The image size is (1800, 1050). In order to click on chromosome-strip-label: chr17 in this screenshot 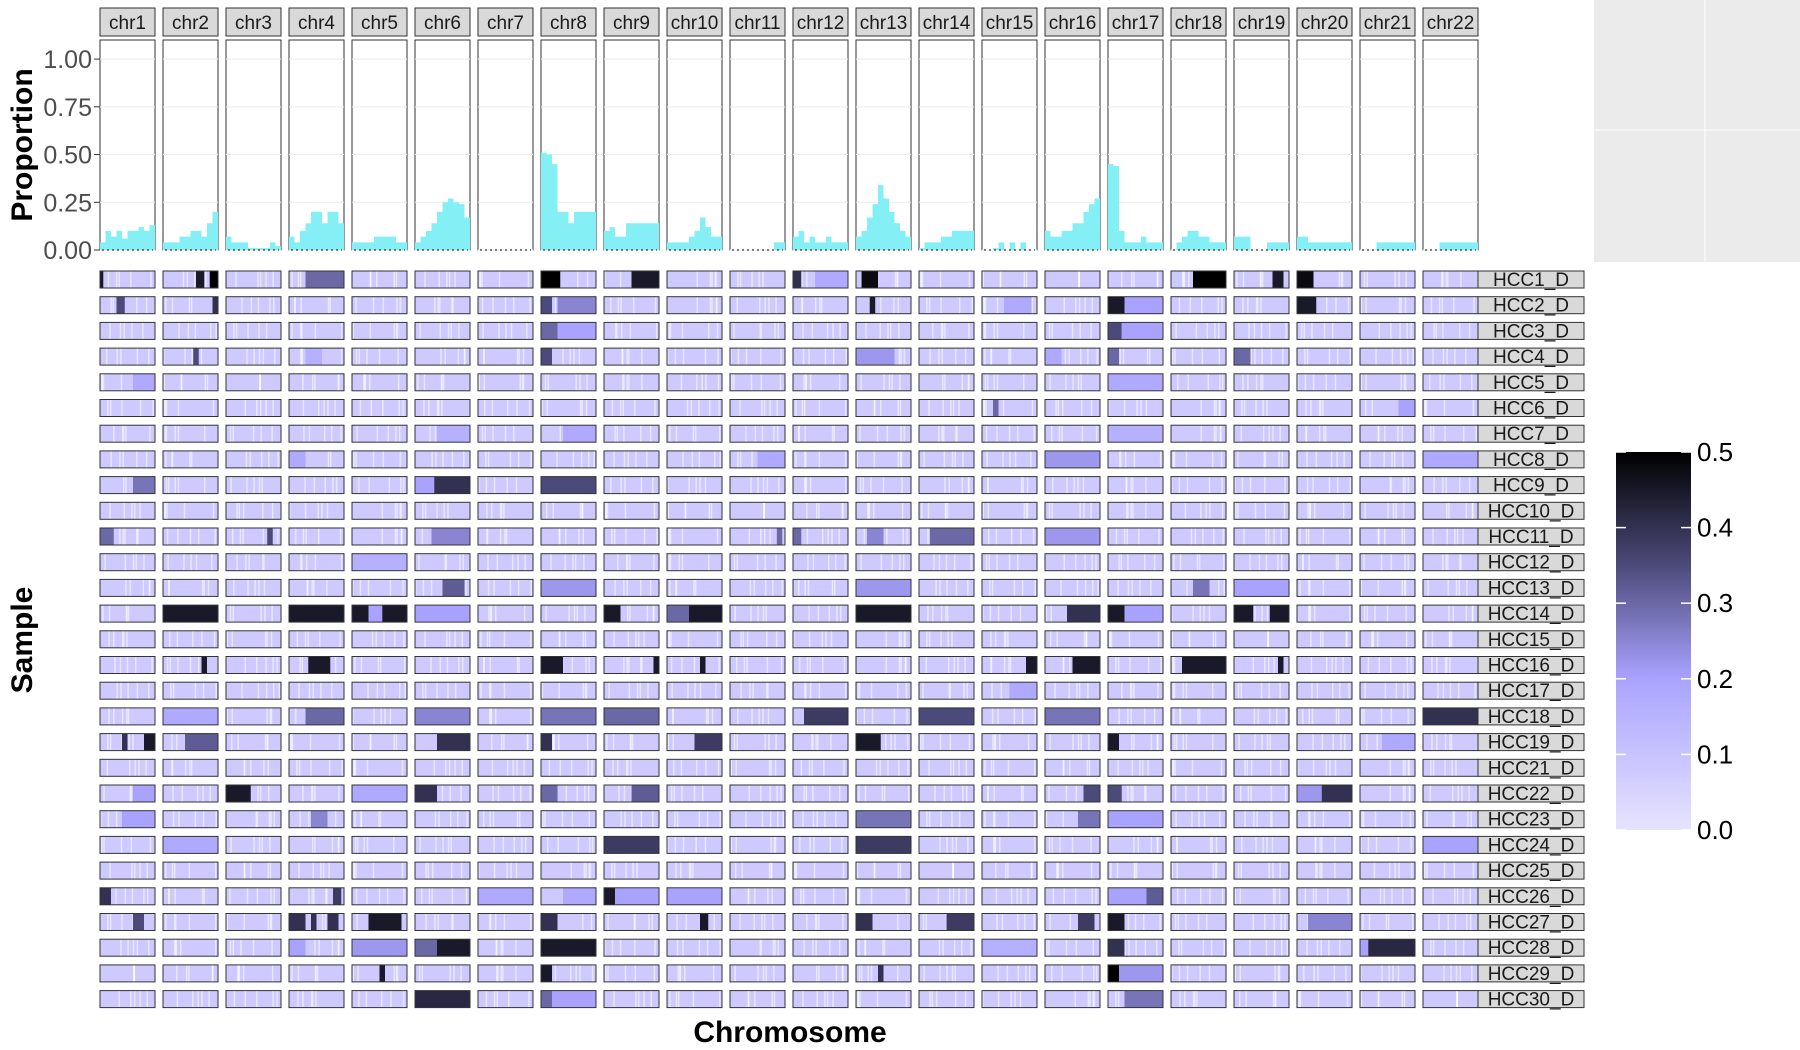, I will do `click(1136, 23)`.